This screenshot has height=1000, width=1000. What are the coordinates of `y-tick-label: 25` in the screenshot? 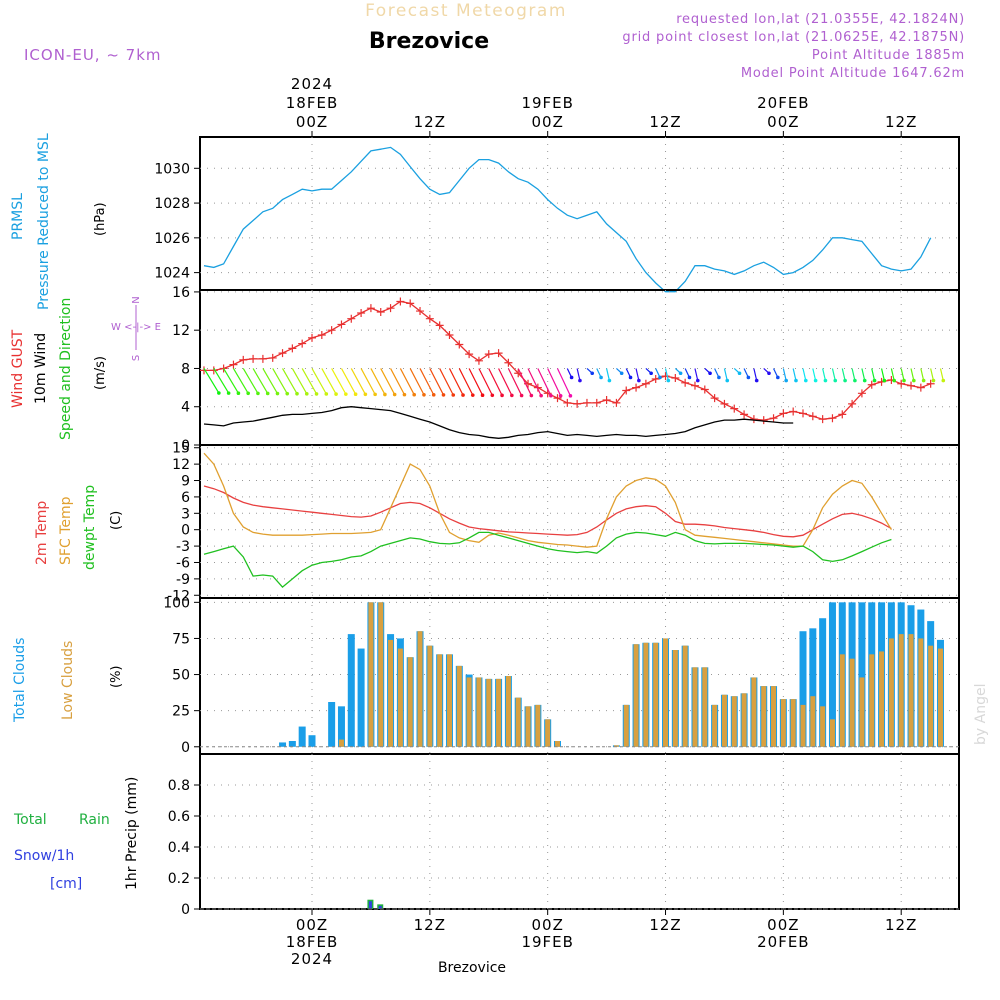 It's located at (181, 712).